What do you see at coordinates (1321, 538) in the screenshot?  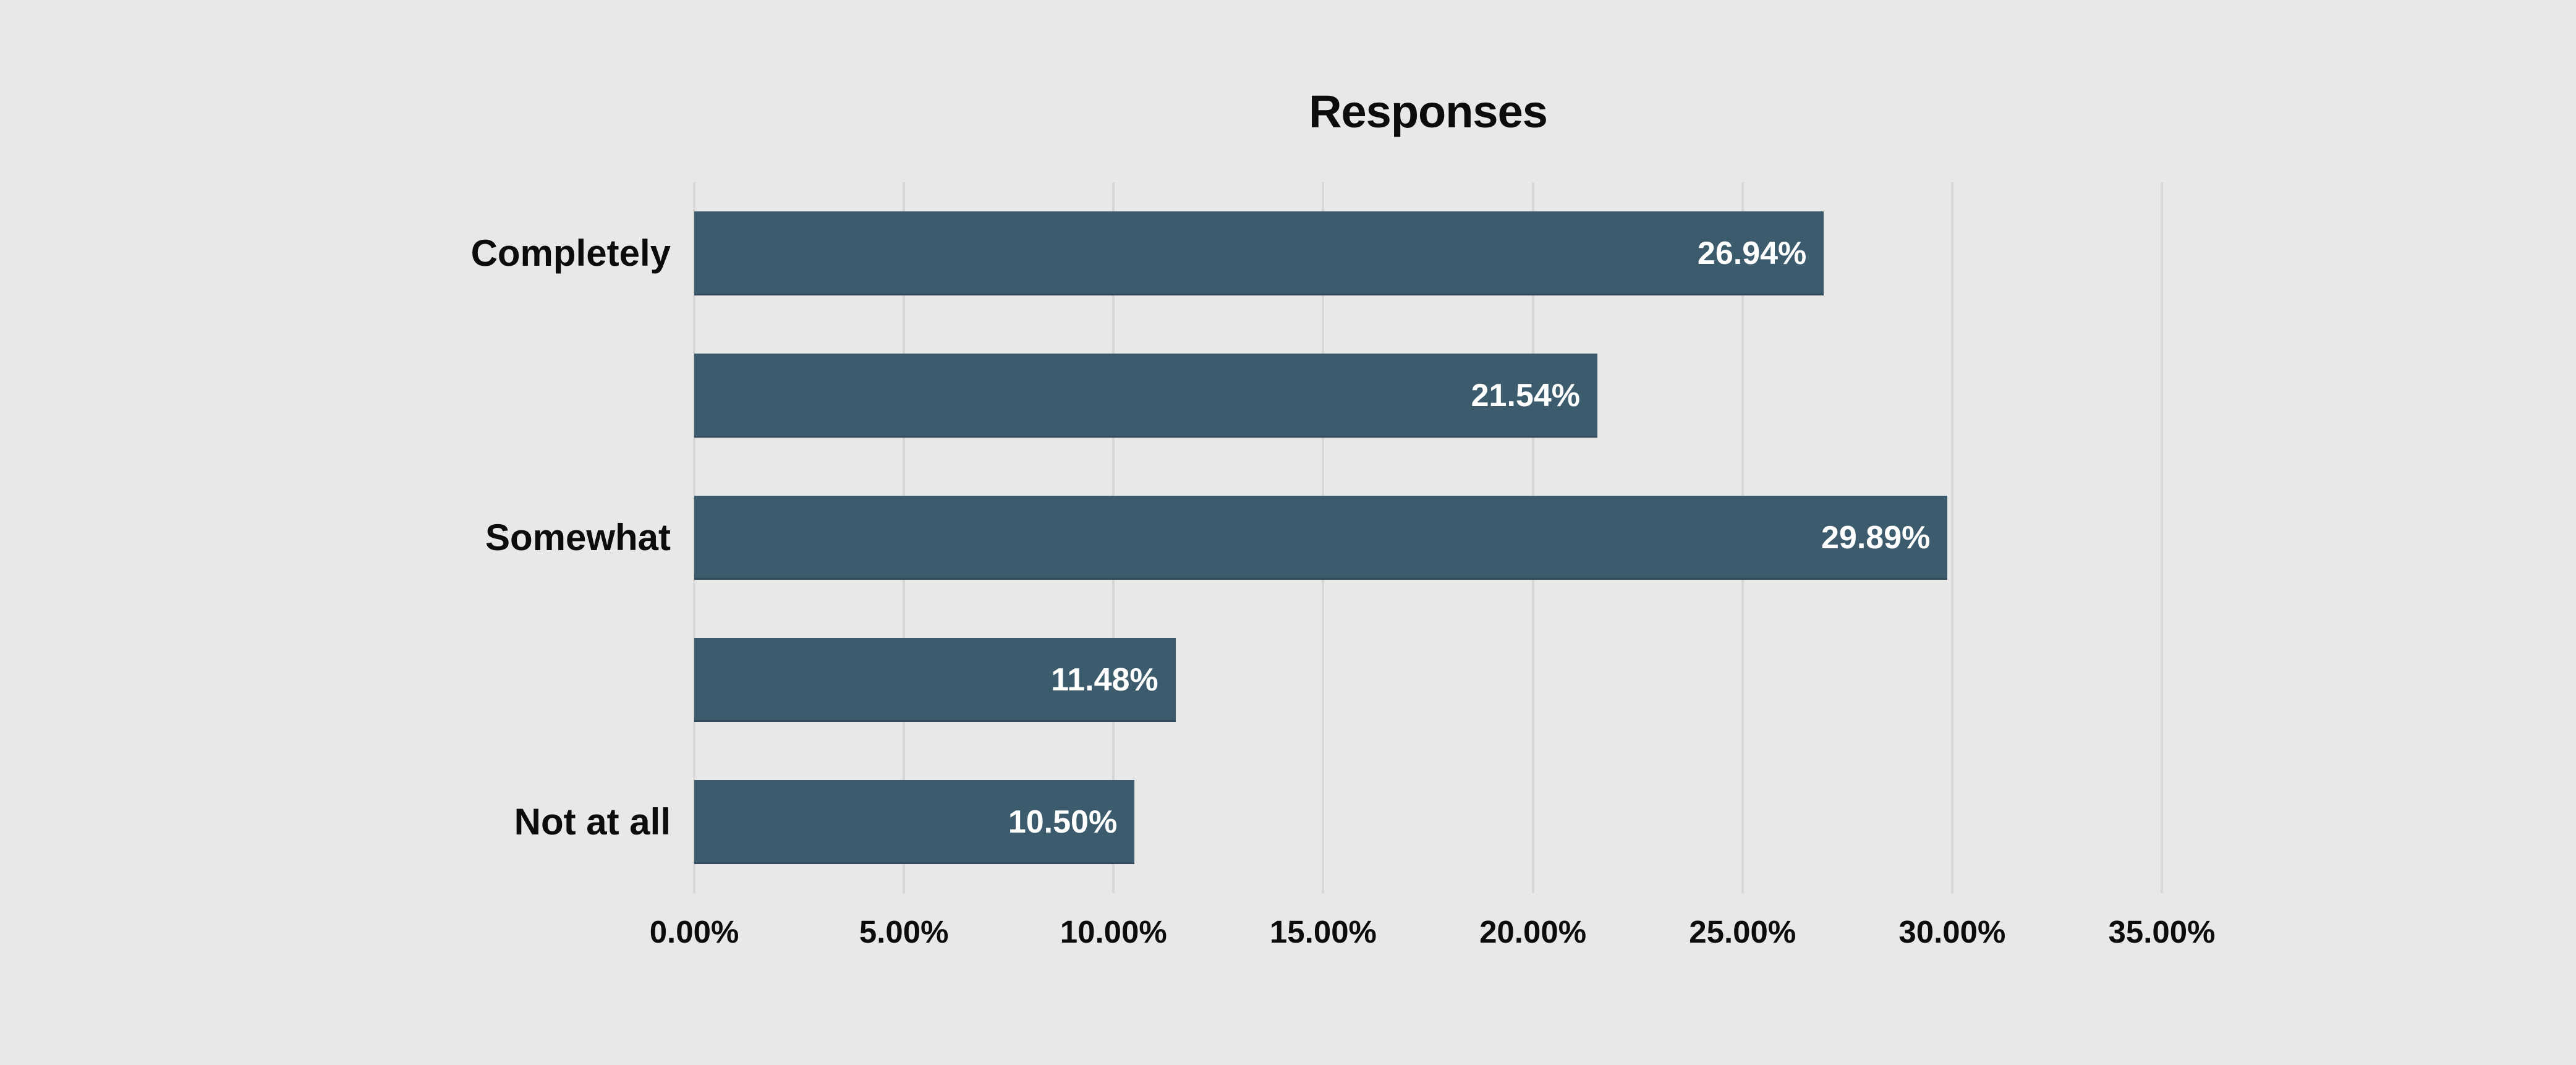 I see `bar: 29.89%` at bounding box center [1321, 538].